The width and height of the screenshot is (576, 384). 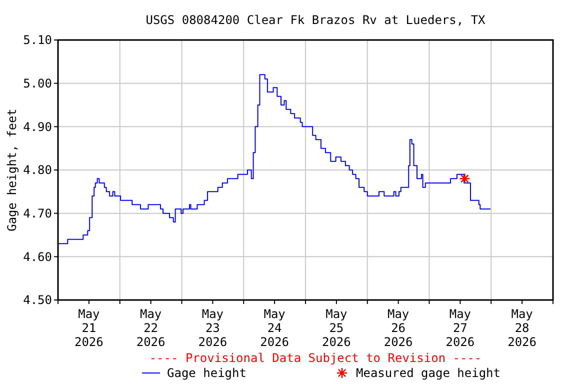 What do you see at coordinates (37, 40) in the screenshot?
I see `y-tick-label: 5.10` at bounding box center [37, 40].